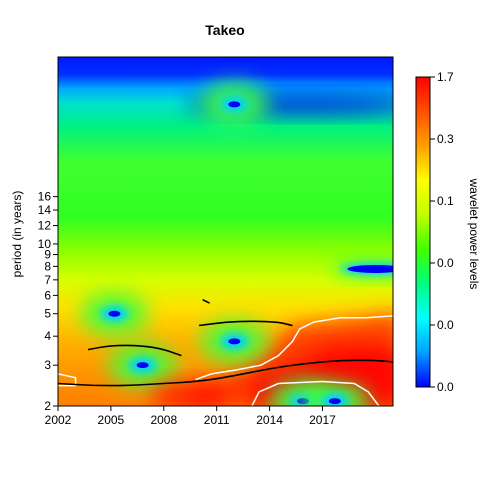 The width and height of the screenshot is (480, 480). Describe the element at coordinates (47, 406) in the screenshot. I see `y-tick-label: 2` at that location.